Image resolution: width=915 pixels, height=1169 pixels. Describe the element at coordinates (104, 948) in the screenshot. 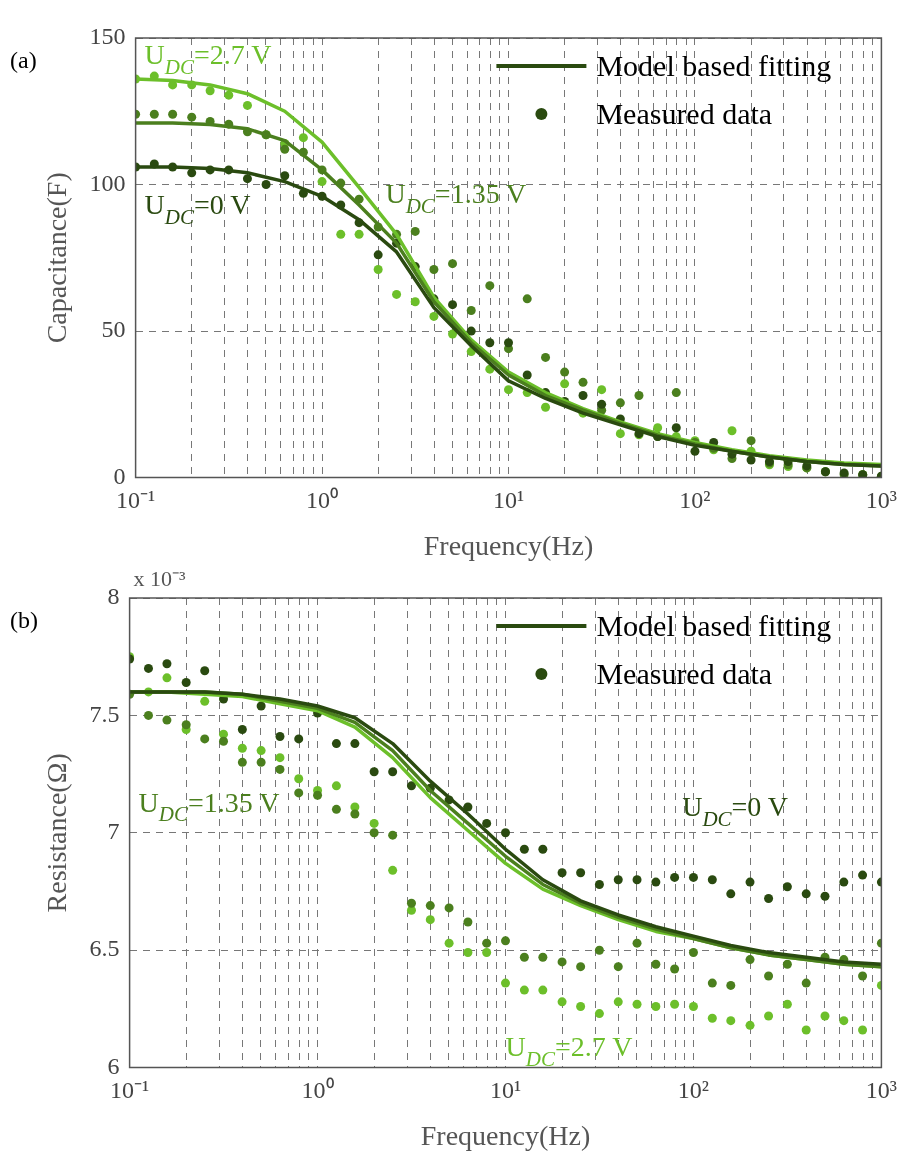

I see `y-tick-label: 6.5` at that location.